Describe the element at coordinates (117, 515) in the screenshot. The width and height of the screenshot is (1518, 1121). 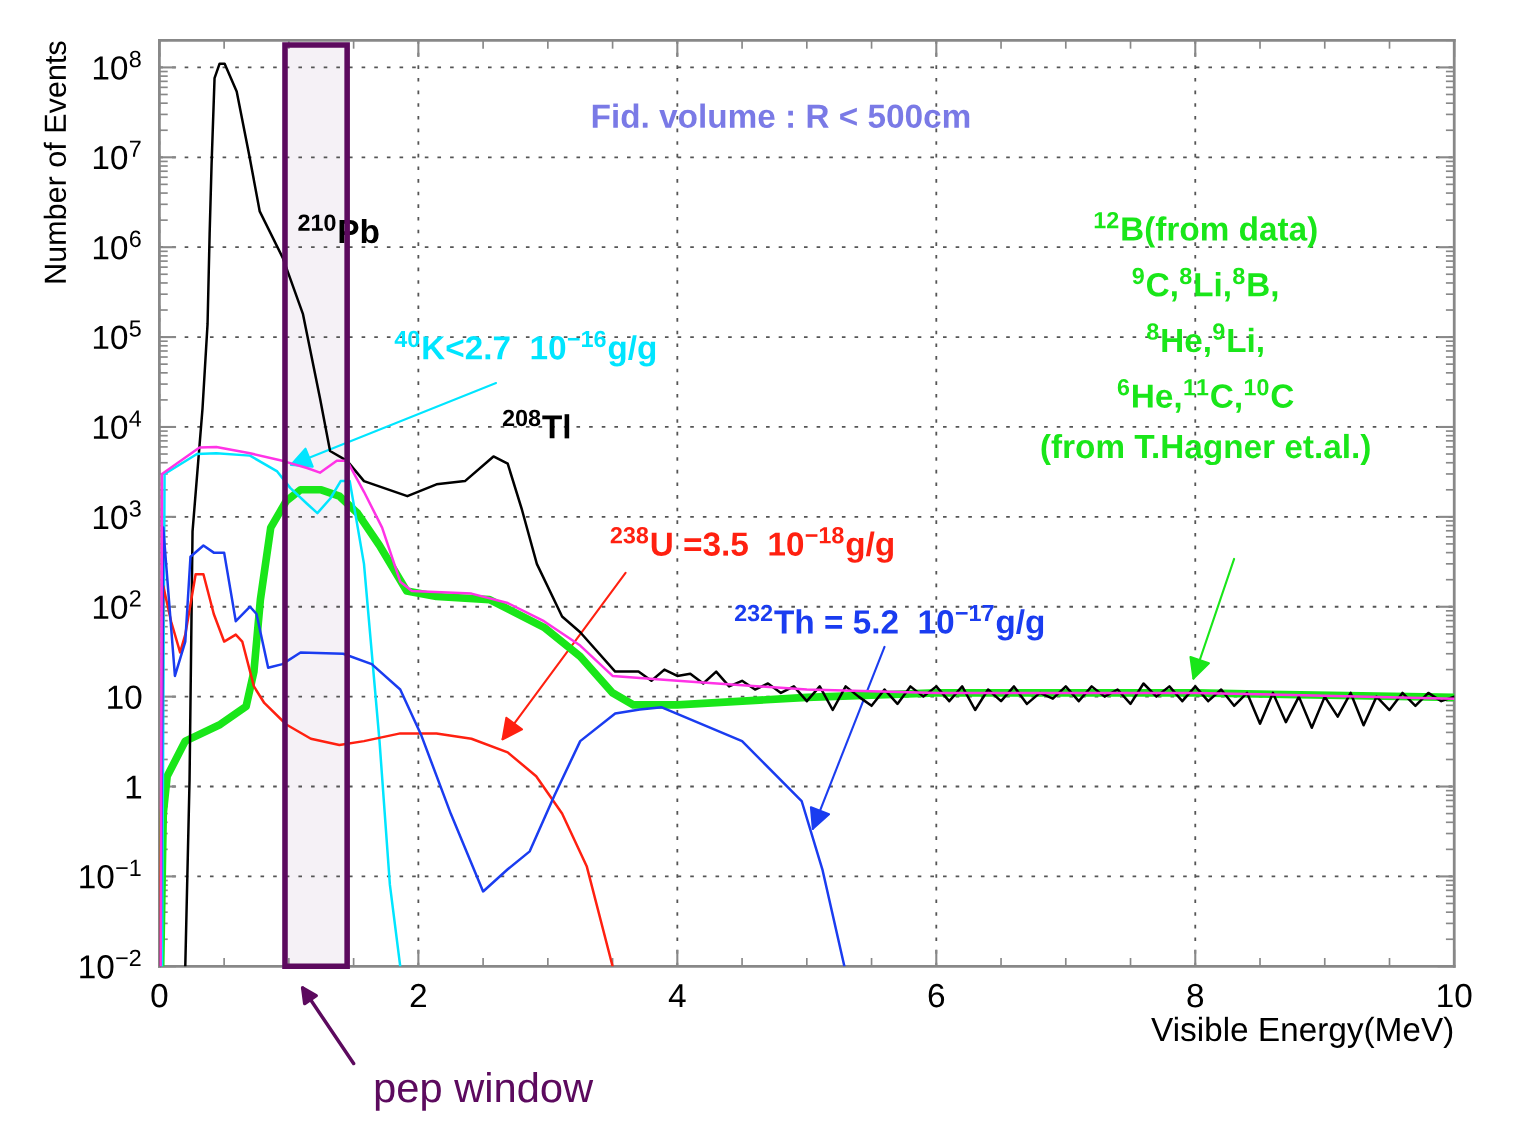
I see `y-tick-label: 10$^{3}$` at that location.